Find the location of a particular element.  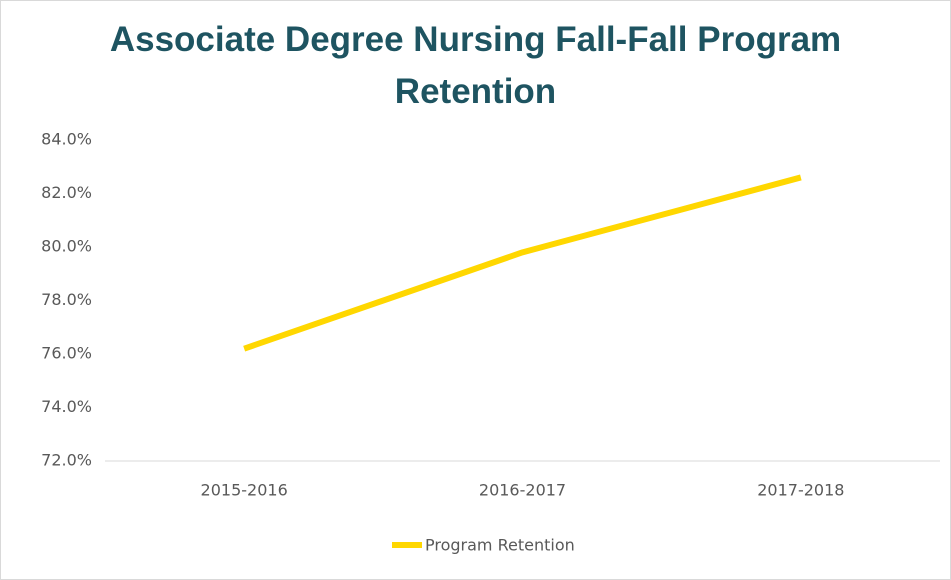

y-tick-label: 84.0% is located at coordinates (66, 139).